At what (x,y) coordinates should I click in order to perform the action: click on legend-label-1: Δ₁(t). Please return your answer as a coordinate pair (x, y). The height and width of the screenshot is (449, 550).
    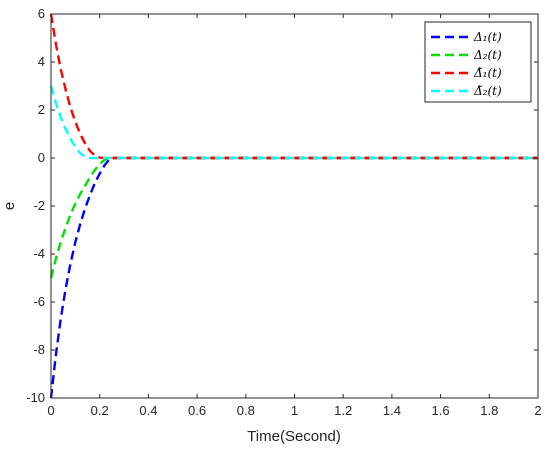
    Looking at the image, I should click on (487, 37).